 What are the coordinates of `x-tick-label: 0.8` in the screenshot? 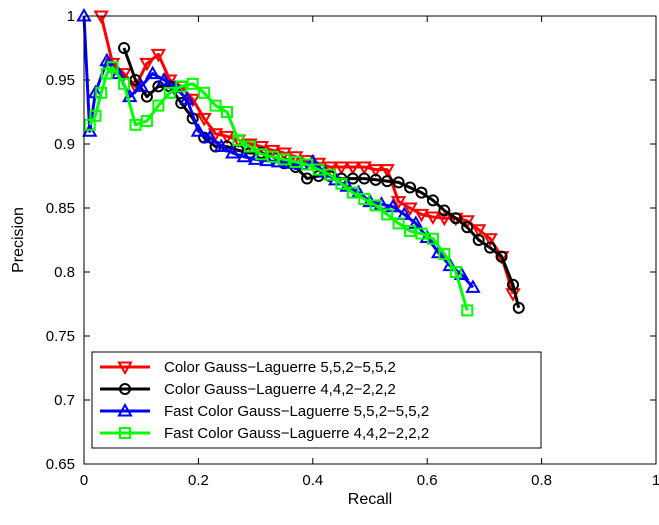 It's located at (541, 480).